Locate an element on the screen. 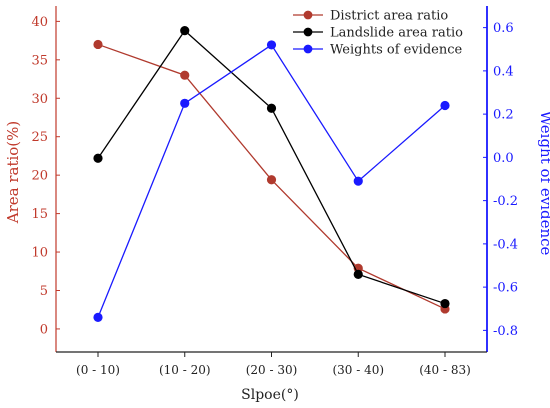  y-right-tick-label: 0.2 is located at coordinates (503, 115).